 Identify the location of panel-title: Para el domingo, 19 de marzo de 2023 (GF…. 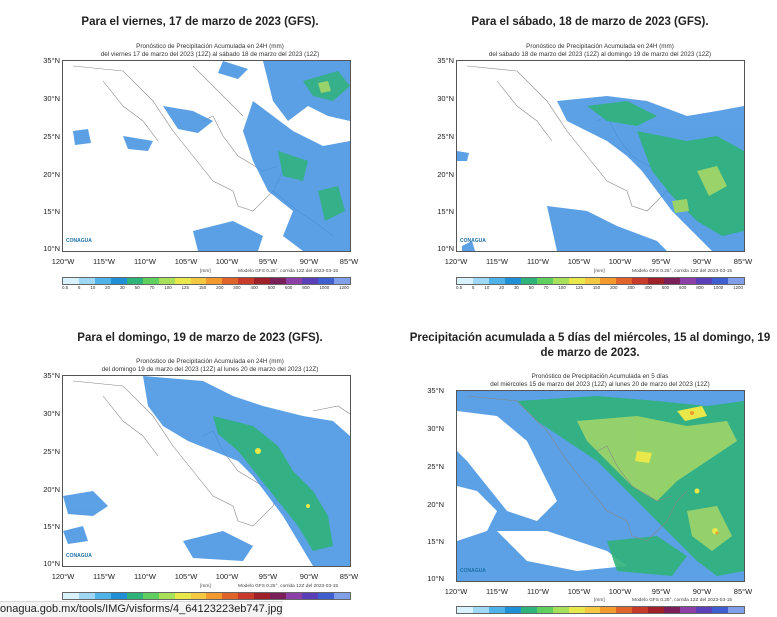
(200, 338).